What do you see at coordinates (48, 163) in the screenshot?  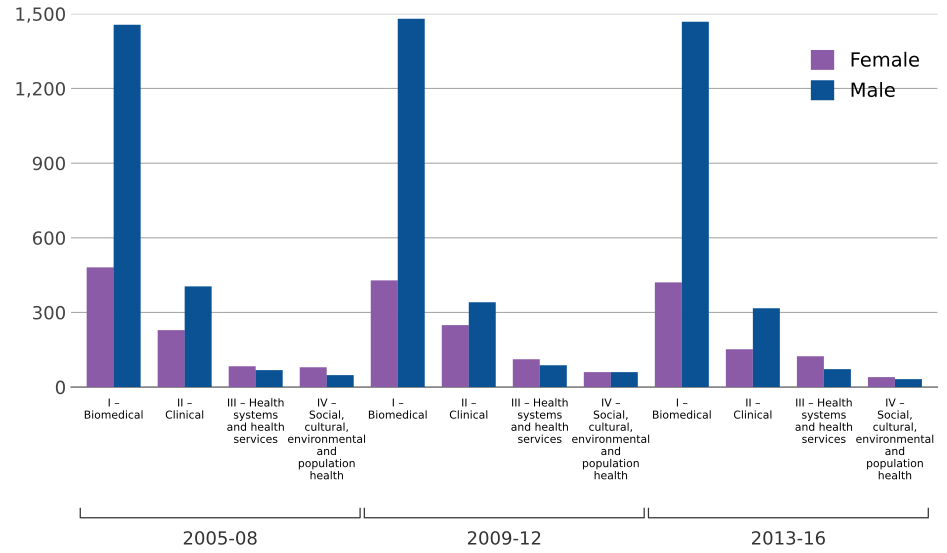 I see `y-tick-label: 900` at bounding box center [48, 163].